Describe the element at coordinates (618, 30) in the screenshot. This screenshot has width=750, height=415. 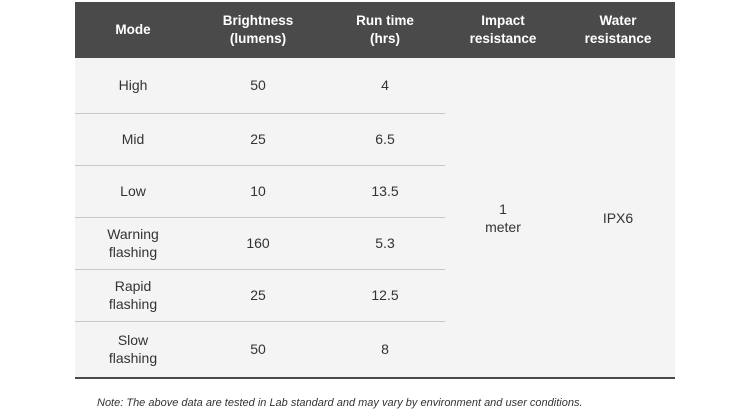
I see `header-water-resistance: Water resistance` at that location.